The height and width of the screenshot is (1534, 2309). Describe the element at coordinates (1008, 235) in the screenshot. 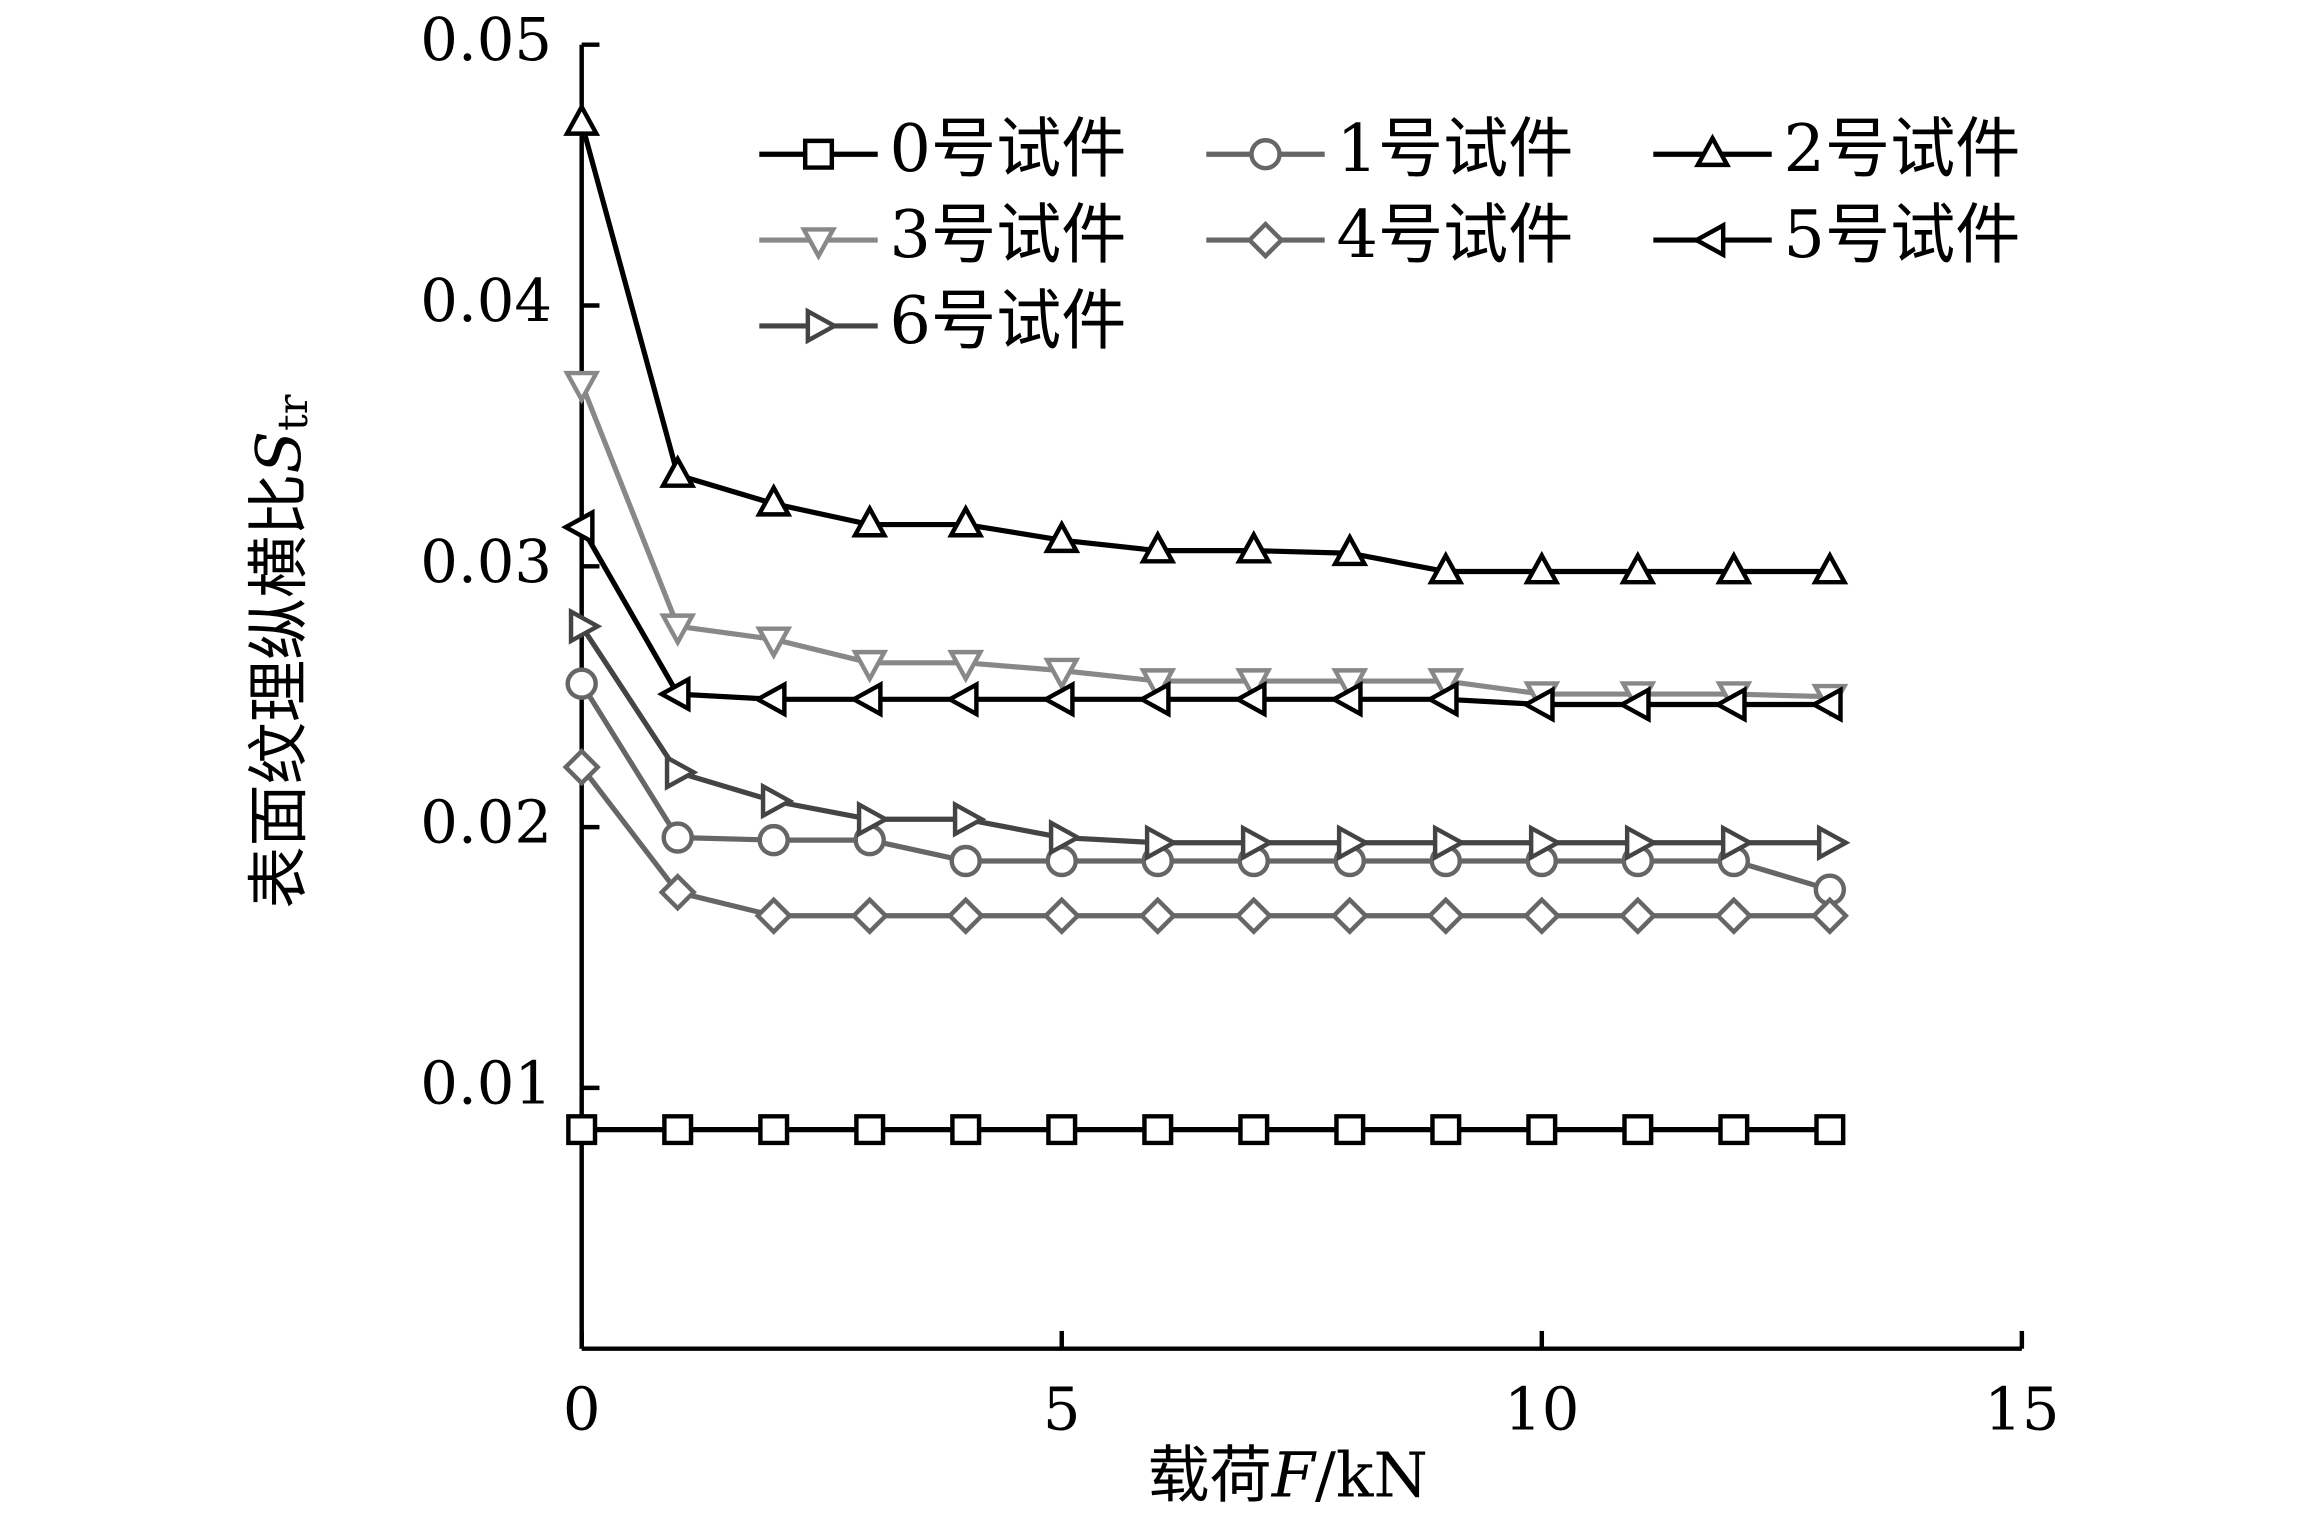

I see `legend-label: 3号试件` at that location.